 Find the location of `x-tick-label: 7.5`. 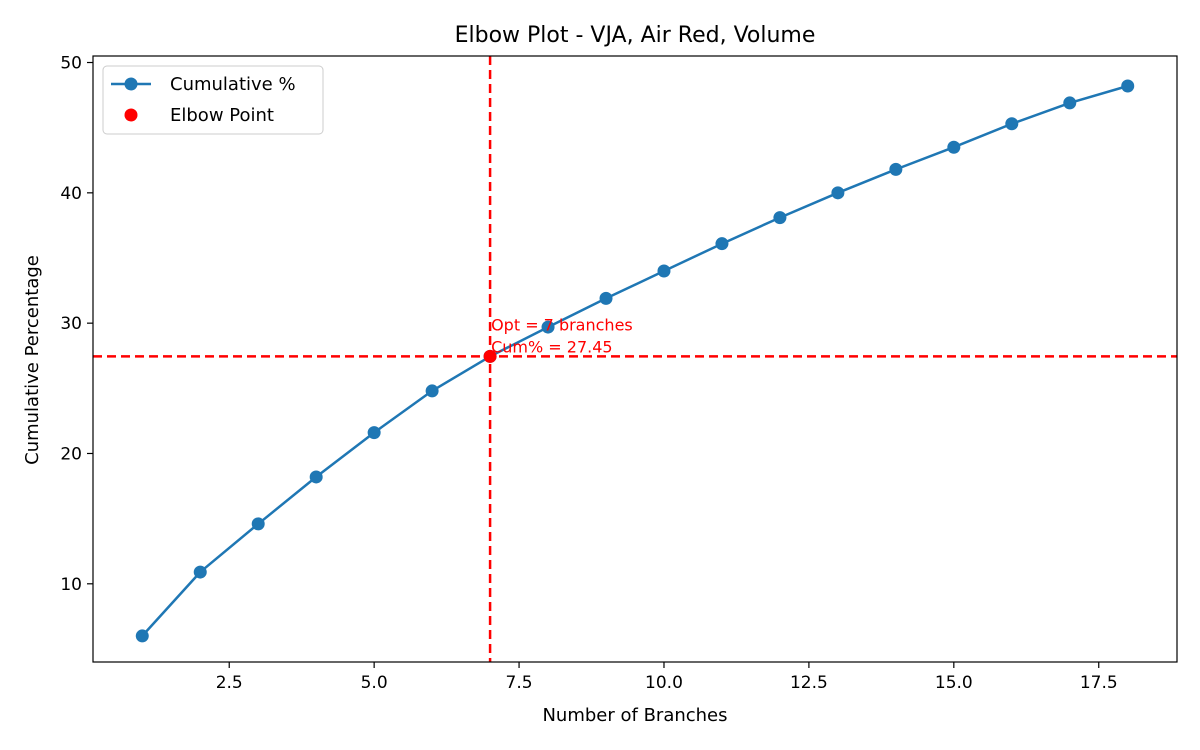

x-tick-label: 7.5 is located at coordinates (519, 683).